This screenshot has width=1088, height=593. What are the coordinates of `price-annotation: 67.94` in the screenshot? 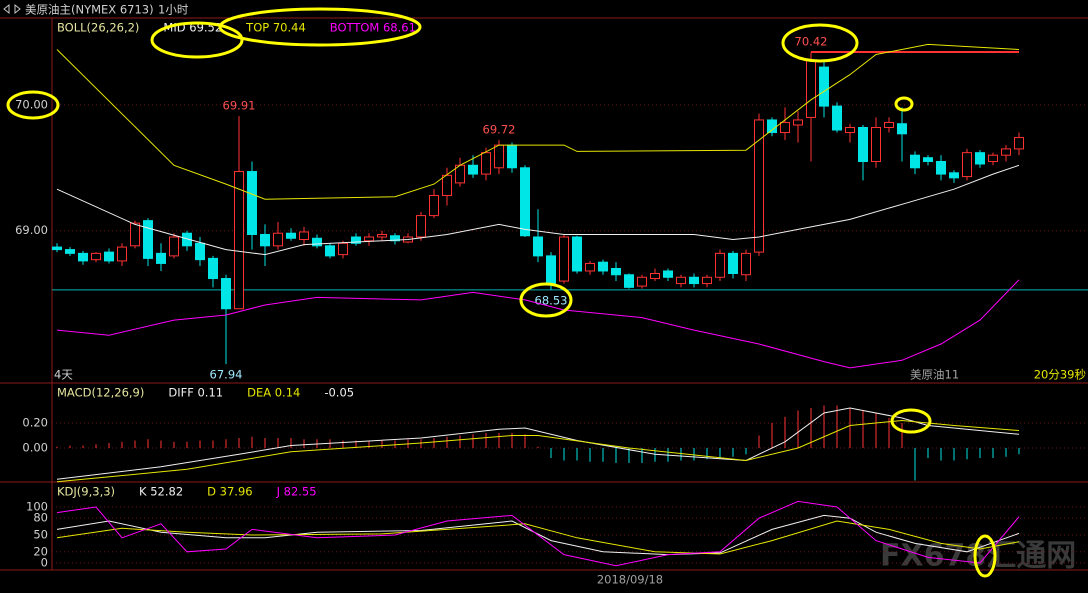 It's located at (226, 375).